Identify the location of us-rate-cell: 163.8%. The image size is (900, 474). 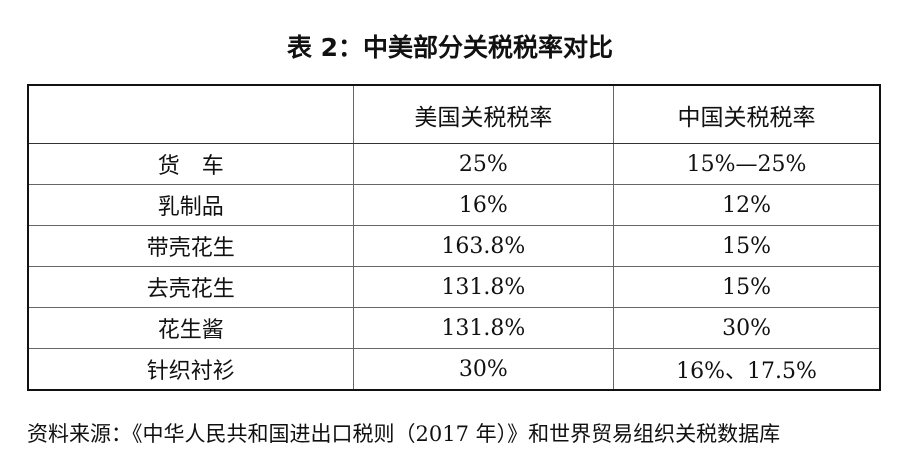
(483, 246).